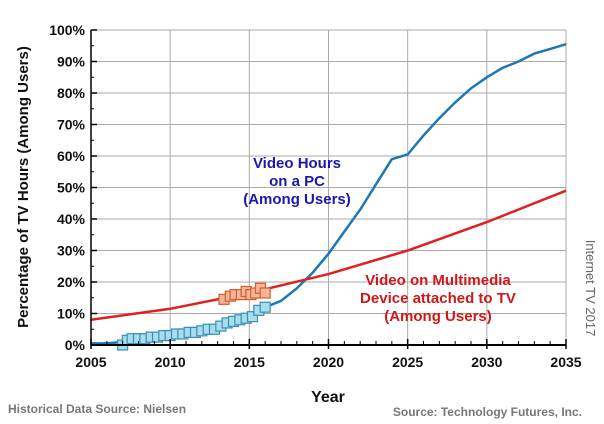 This screenshot has width=604, height=424. Describe the element at coordinates (23, 187) in the screenshot. I see `y-axis-label: Percentage of TV Hours (Among Users)` at that location.